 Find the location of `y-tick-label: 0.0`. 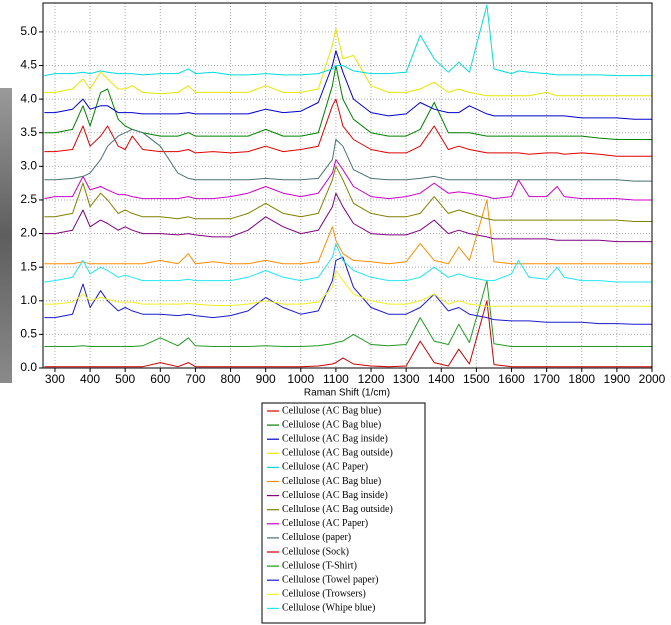

y-tick-label: 0.0 is located at coordinates (28, 367).